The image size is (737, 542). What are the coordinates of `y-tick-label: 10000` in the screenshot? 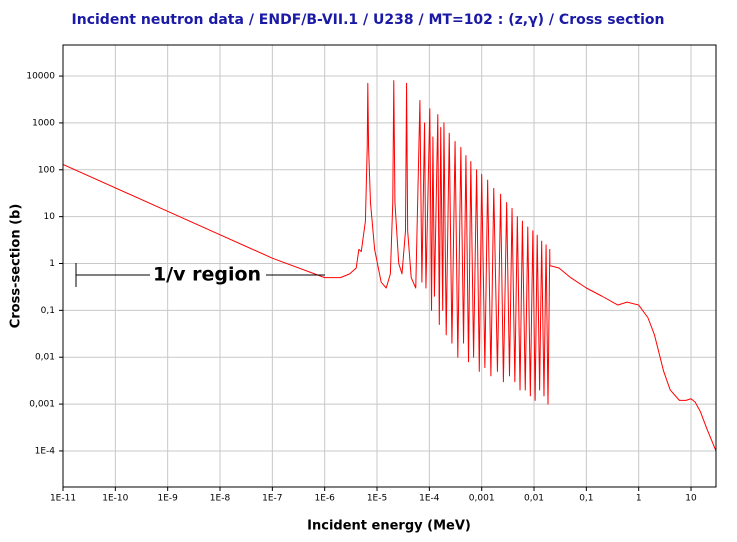 It's located at (40, 77).